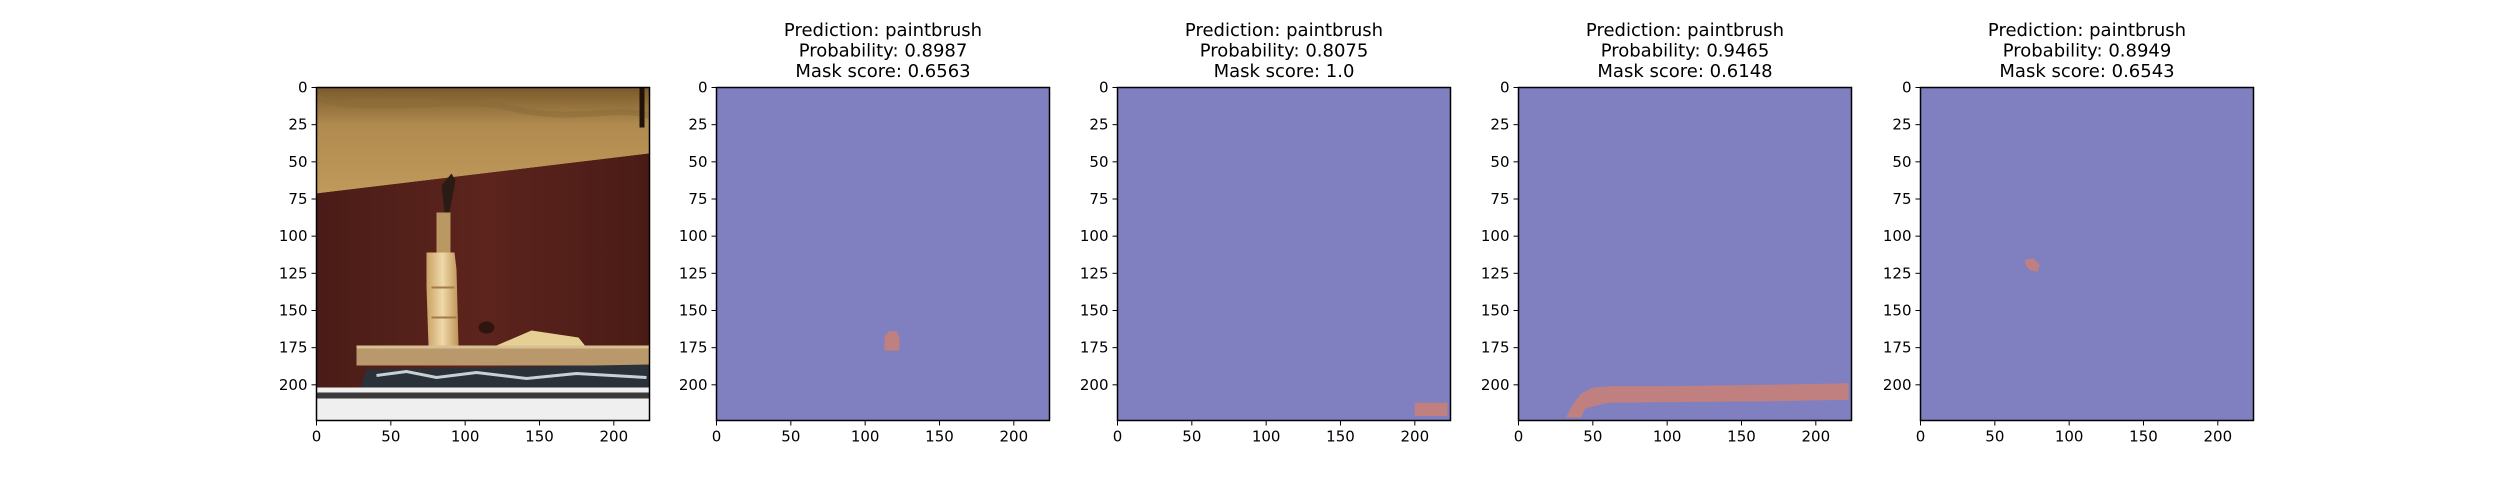 This screenshot has width=2500, height=500. What do you see at coordinates (2086, 71) in the screenshot?
I see `panel-title-line: Mask score: 0.6543` at bounding box center [2086, 71].